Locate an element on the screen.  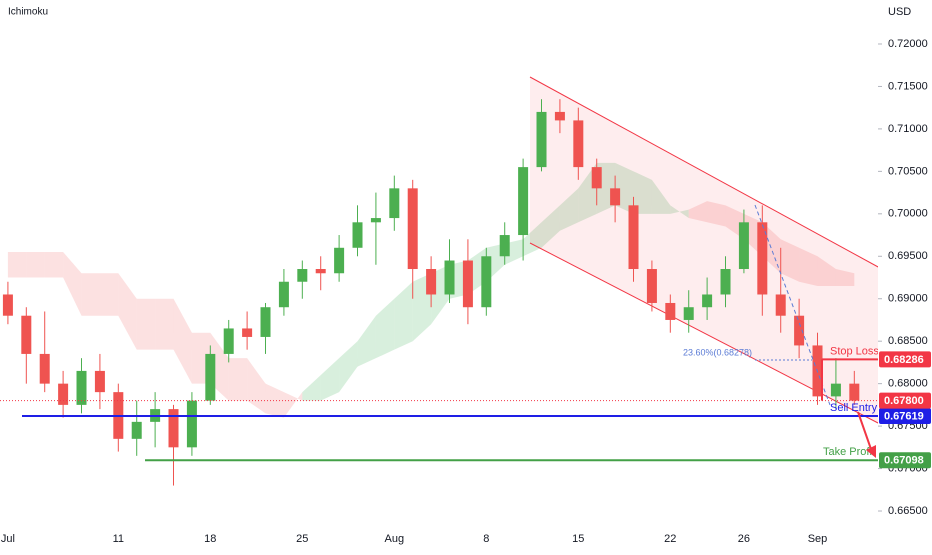
fib-label: 23.60%(0.68278) is located at coordinates (717, 352).